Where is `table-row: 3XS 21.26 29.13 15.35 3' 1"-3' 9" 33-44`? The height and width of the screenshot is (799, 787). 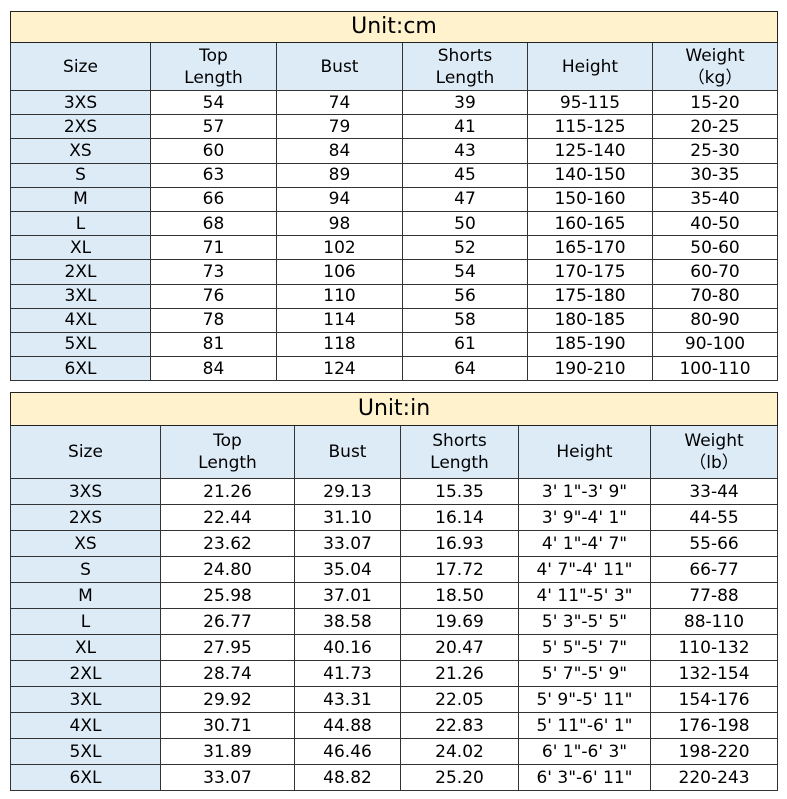 table-row: 3XS 21.26 29.13 15.35 3' 1"-3' 9" 33-44 is located at coordinates (394, 491).